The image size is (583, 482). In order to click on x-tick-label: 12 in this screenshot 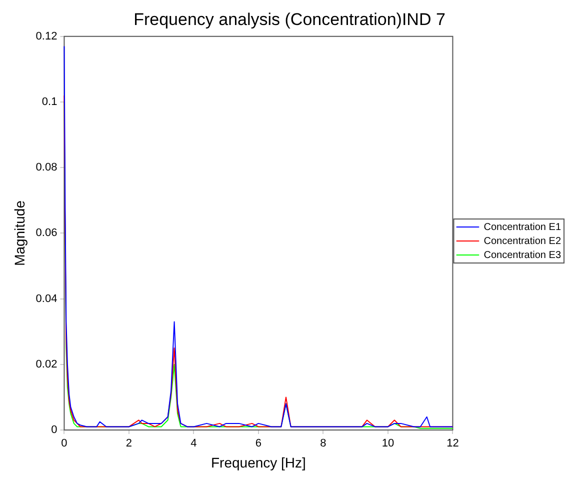, I will do `click(452, 444)`.